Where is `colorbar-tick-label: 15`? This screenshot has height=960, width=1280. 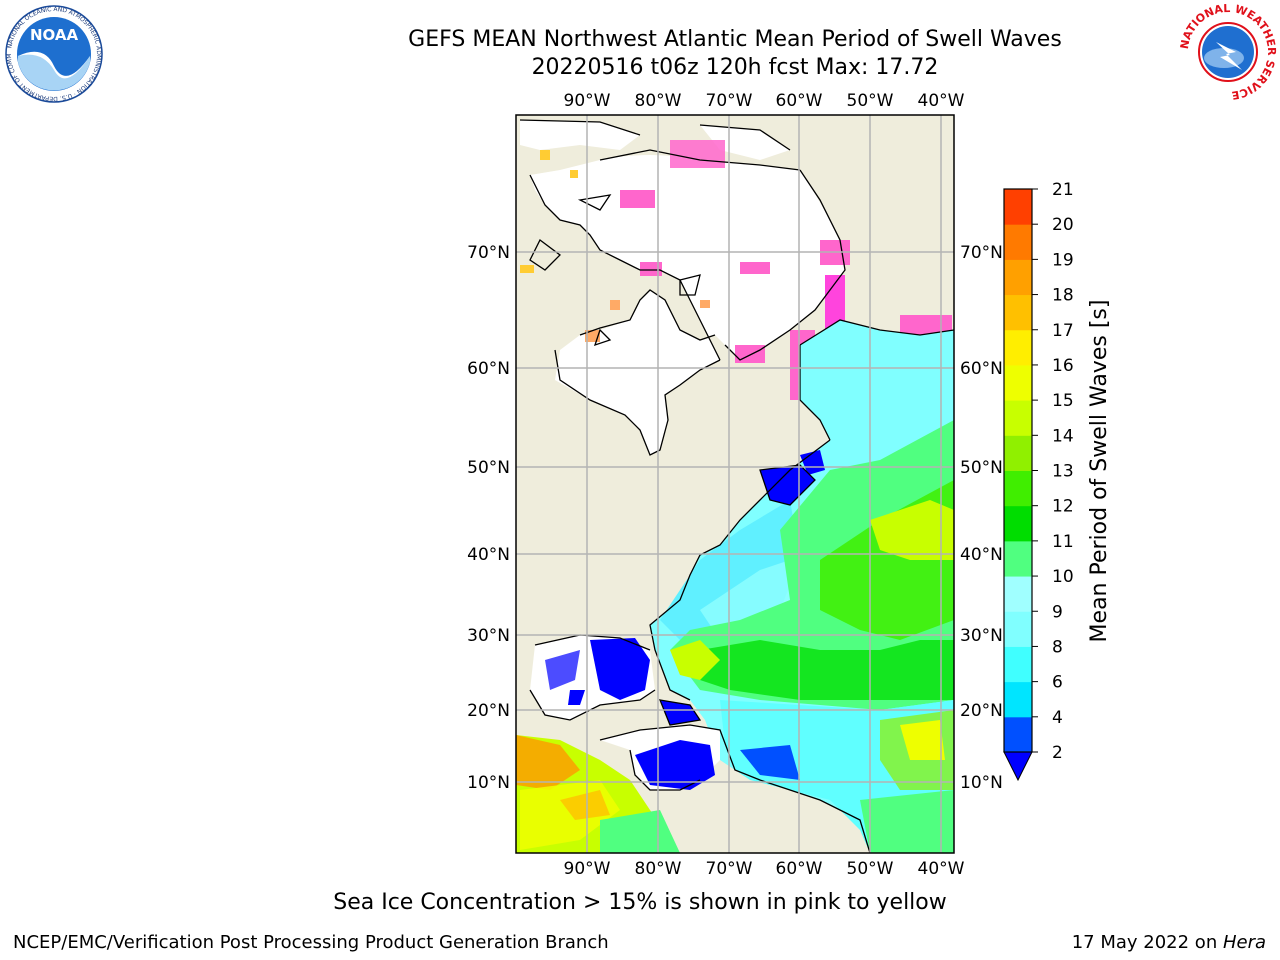
colorbar-tick-label: 15 is located at coordinates (1063, 401).